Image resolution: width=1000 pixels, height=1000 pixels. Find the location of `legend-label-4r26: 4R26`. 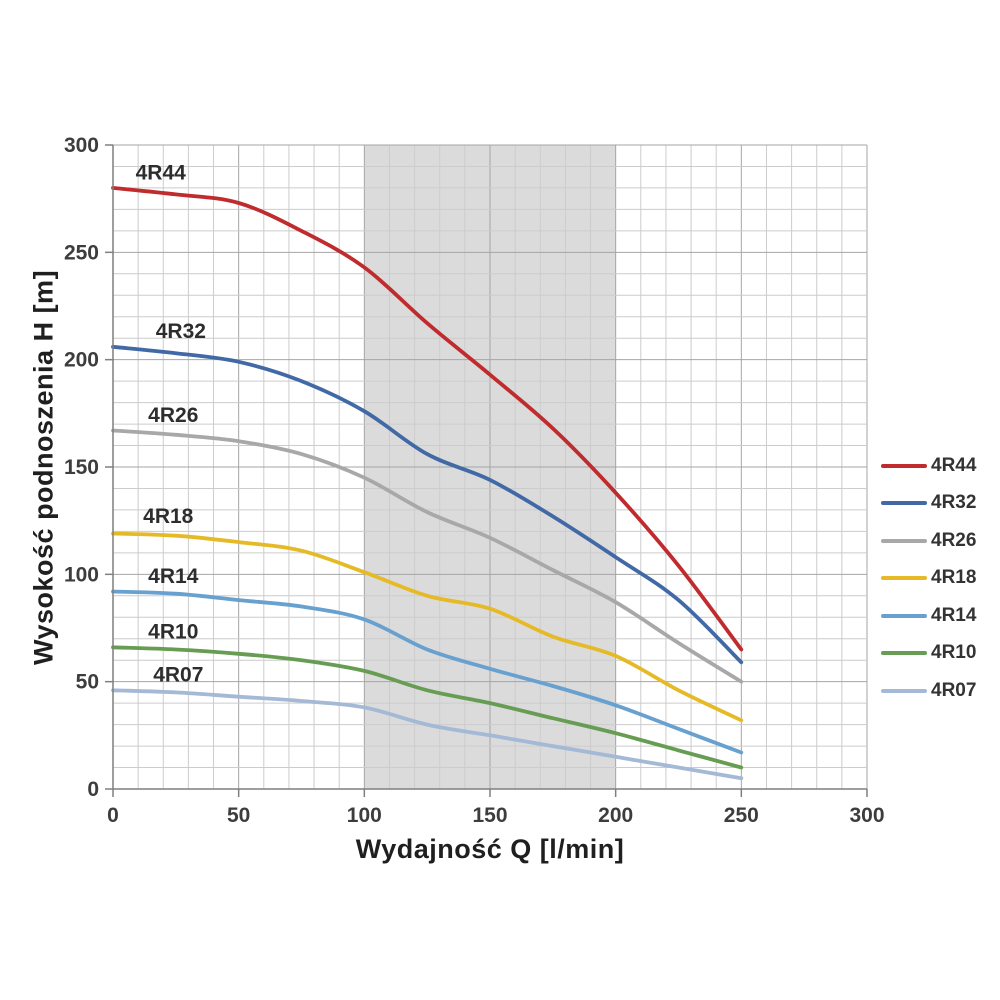

legend-label-4r26: 4R26 is located at coordinates (954, 540).